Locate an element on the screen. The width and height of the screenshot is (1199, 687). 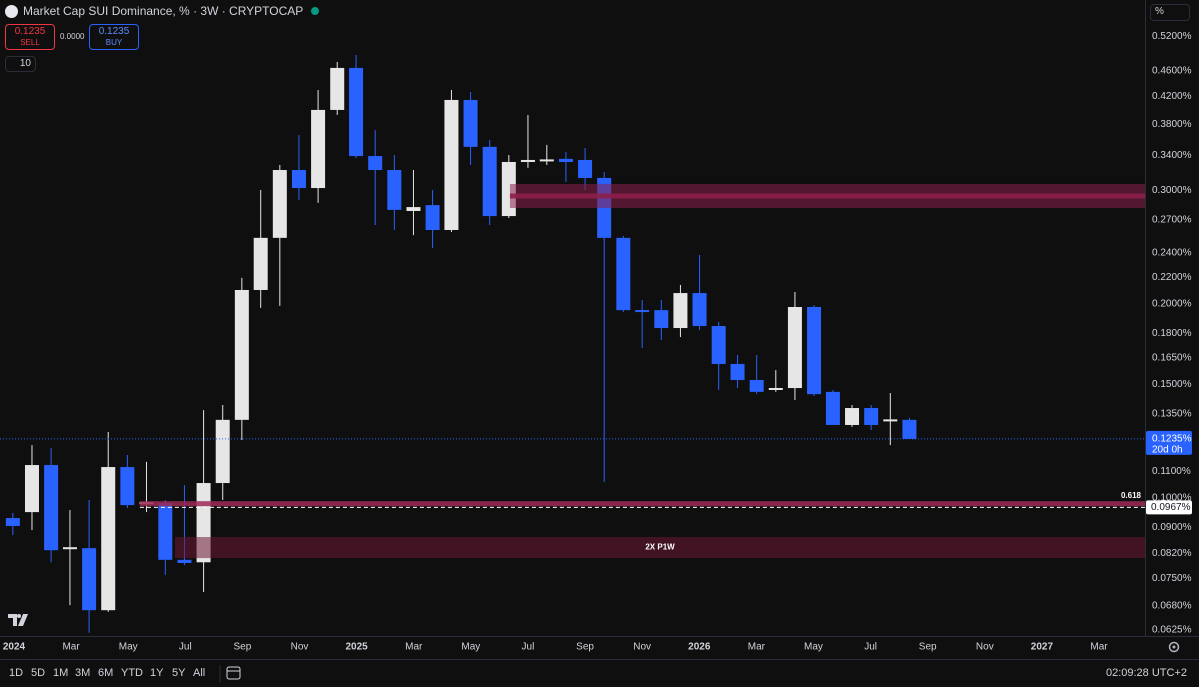
y-tick-label: 0.3800% is located at coordinates (1172, 124).